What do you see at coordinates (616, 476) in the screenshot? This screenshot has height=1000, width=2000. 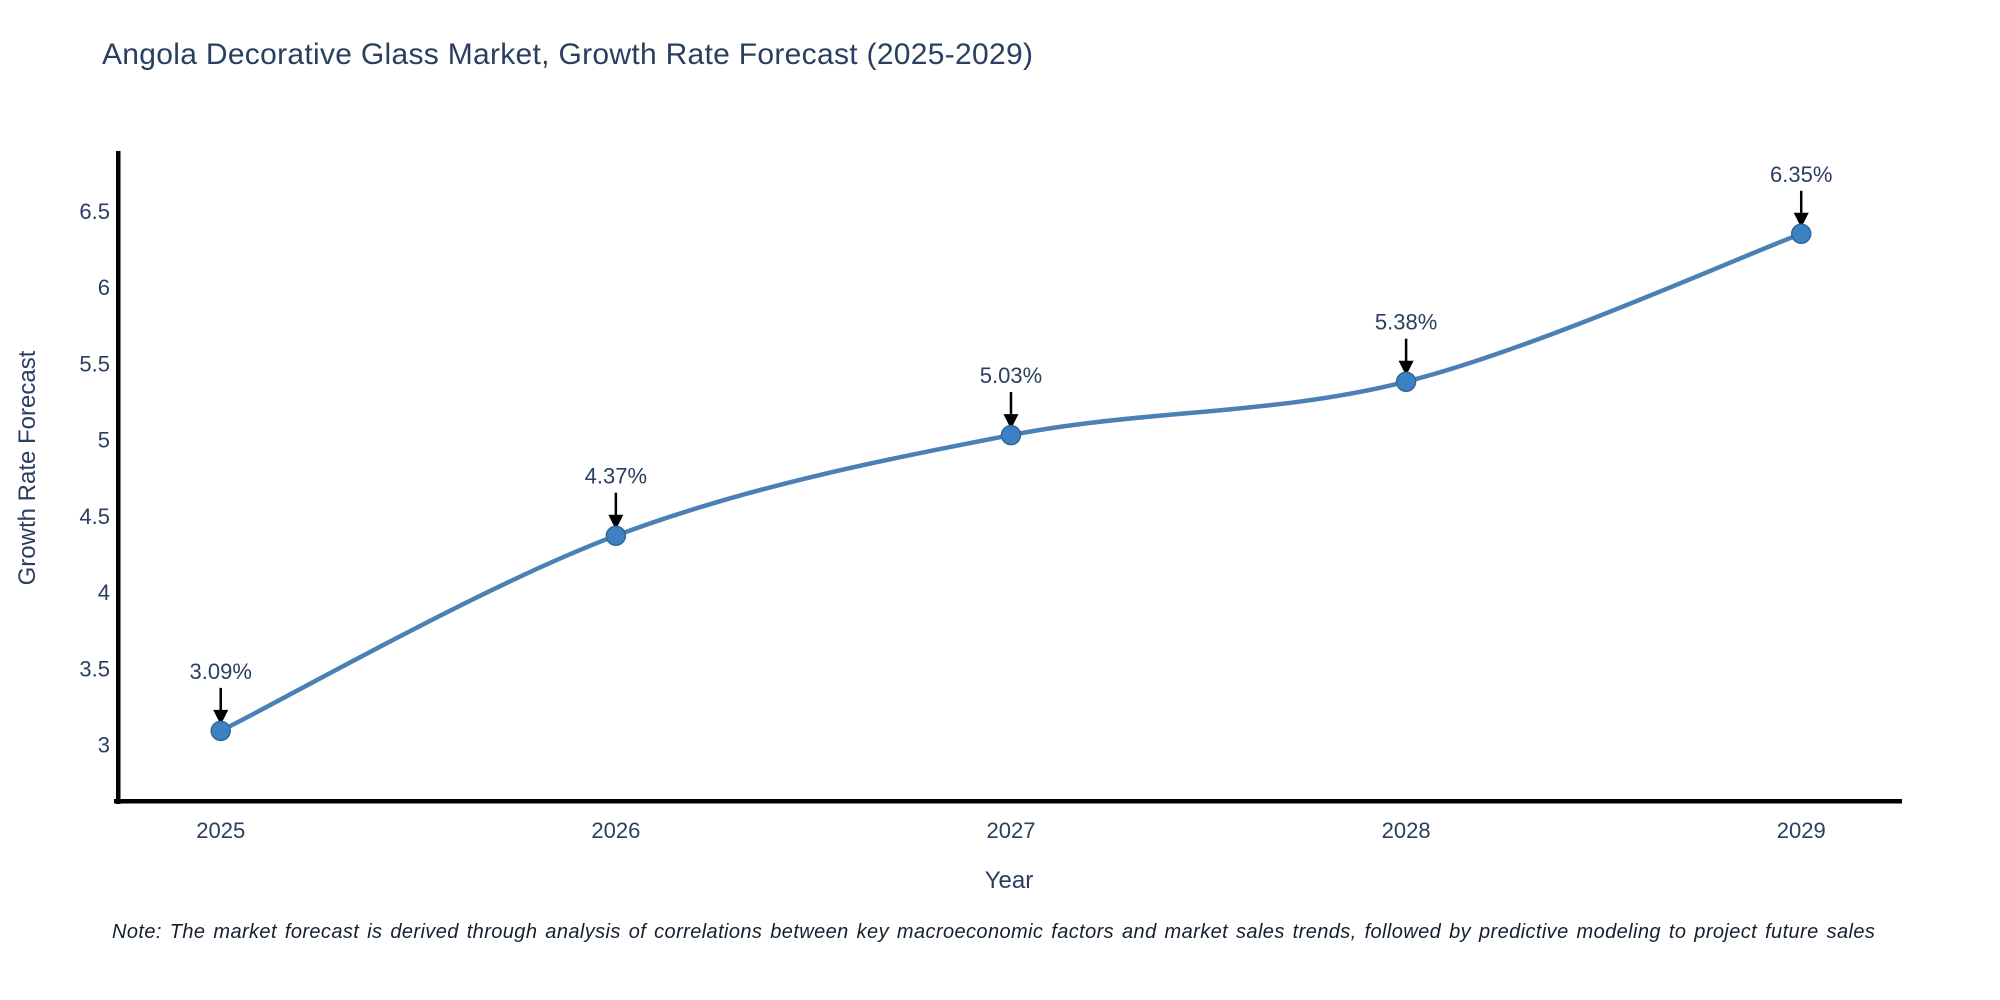 I see `data-point-label: 4.37%` at bounding box center [616, 476].